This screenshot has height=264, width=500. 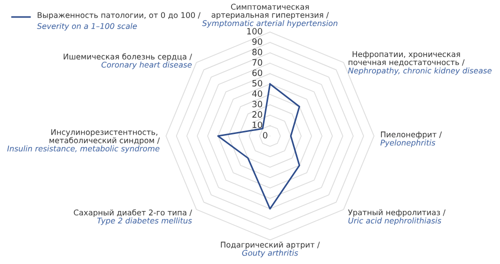 I want to click on y-tick-label: 40, so click(x=257, y=93).